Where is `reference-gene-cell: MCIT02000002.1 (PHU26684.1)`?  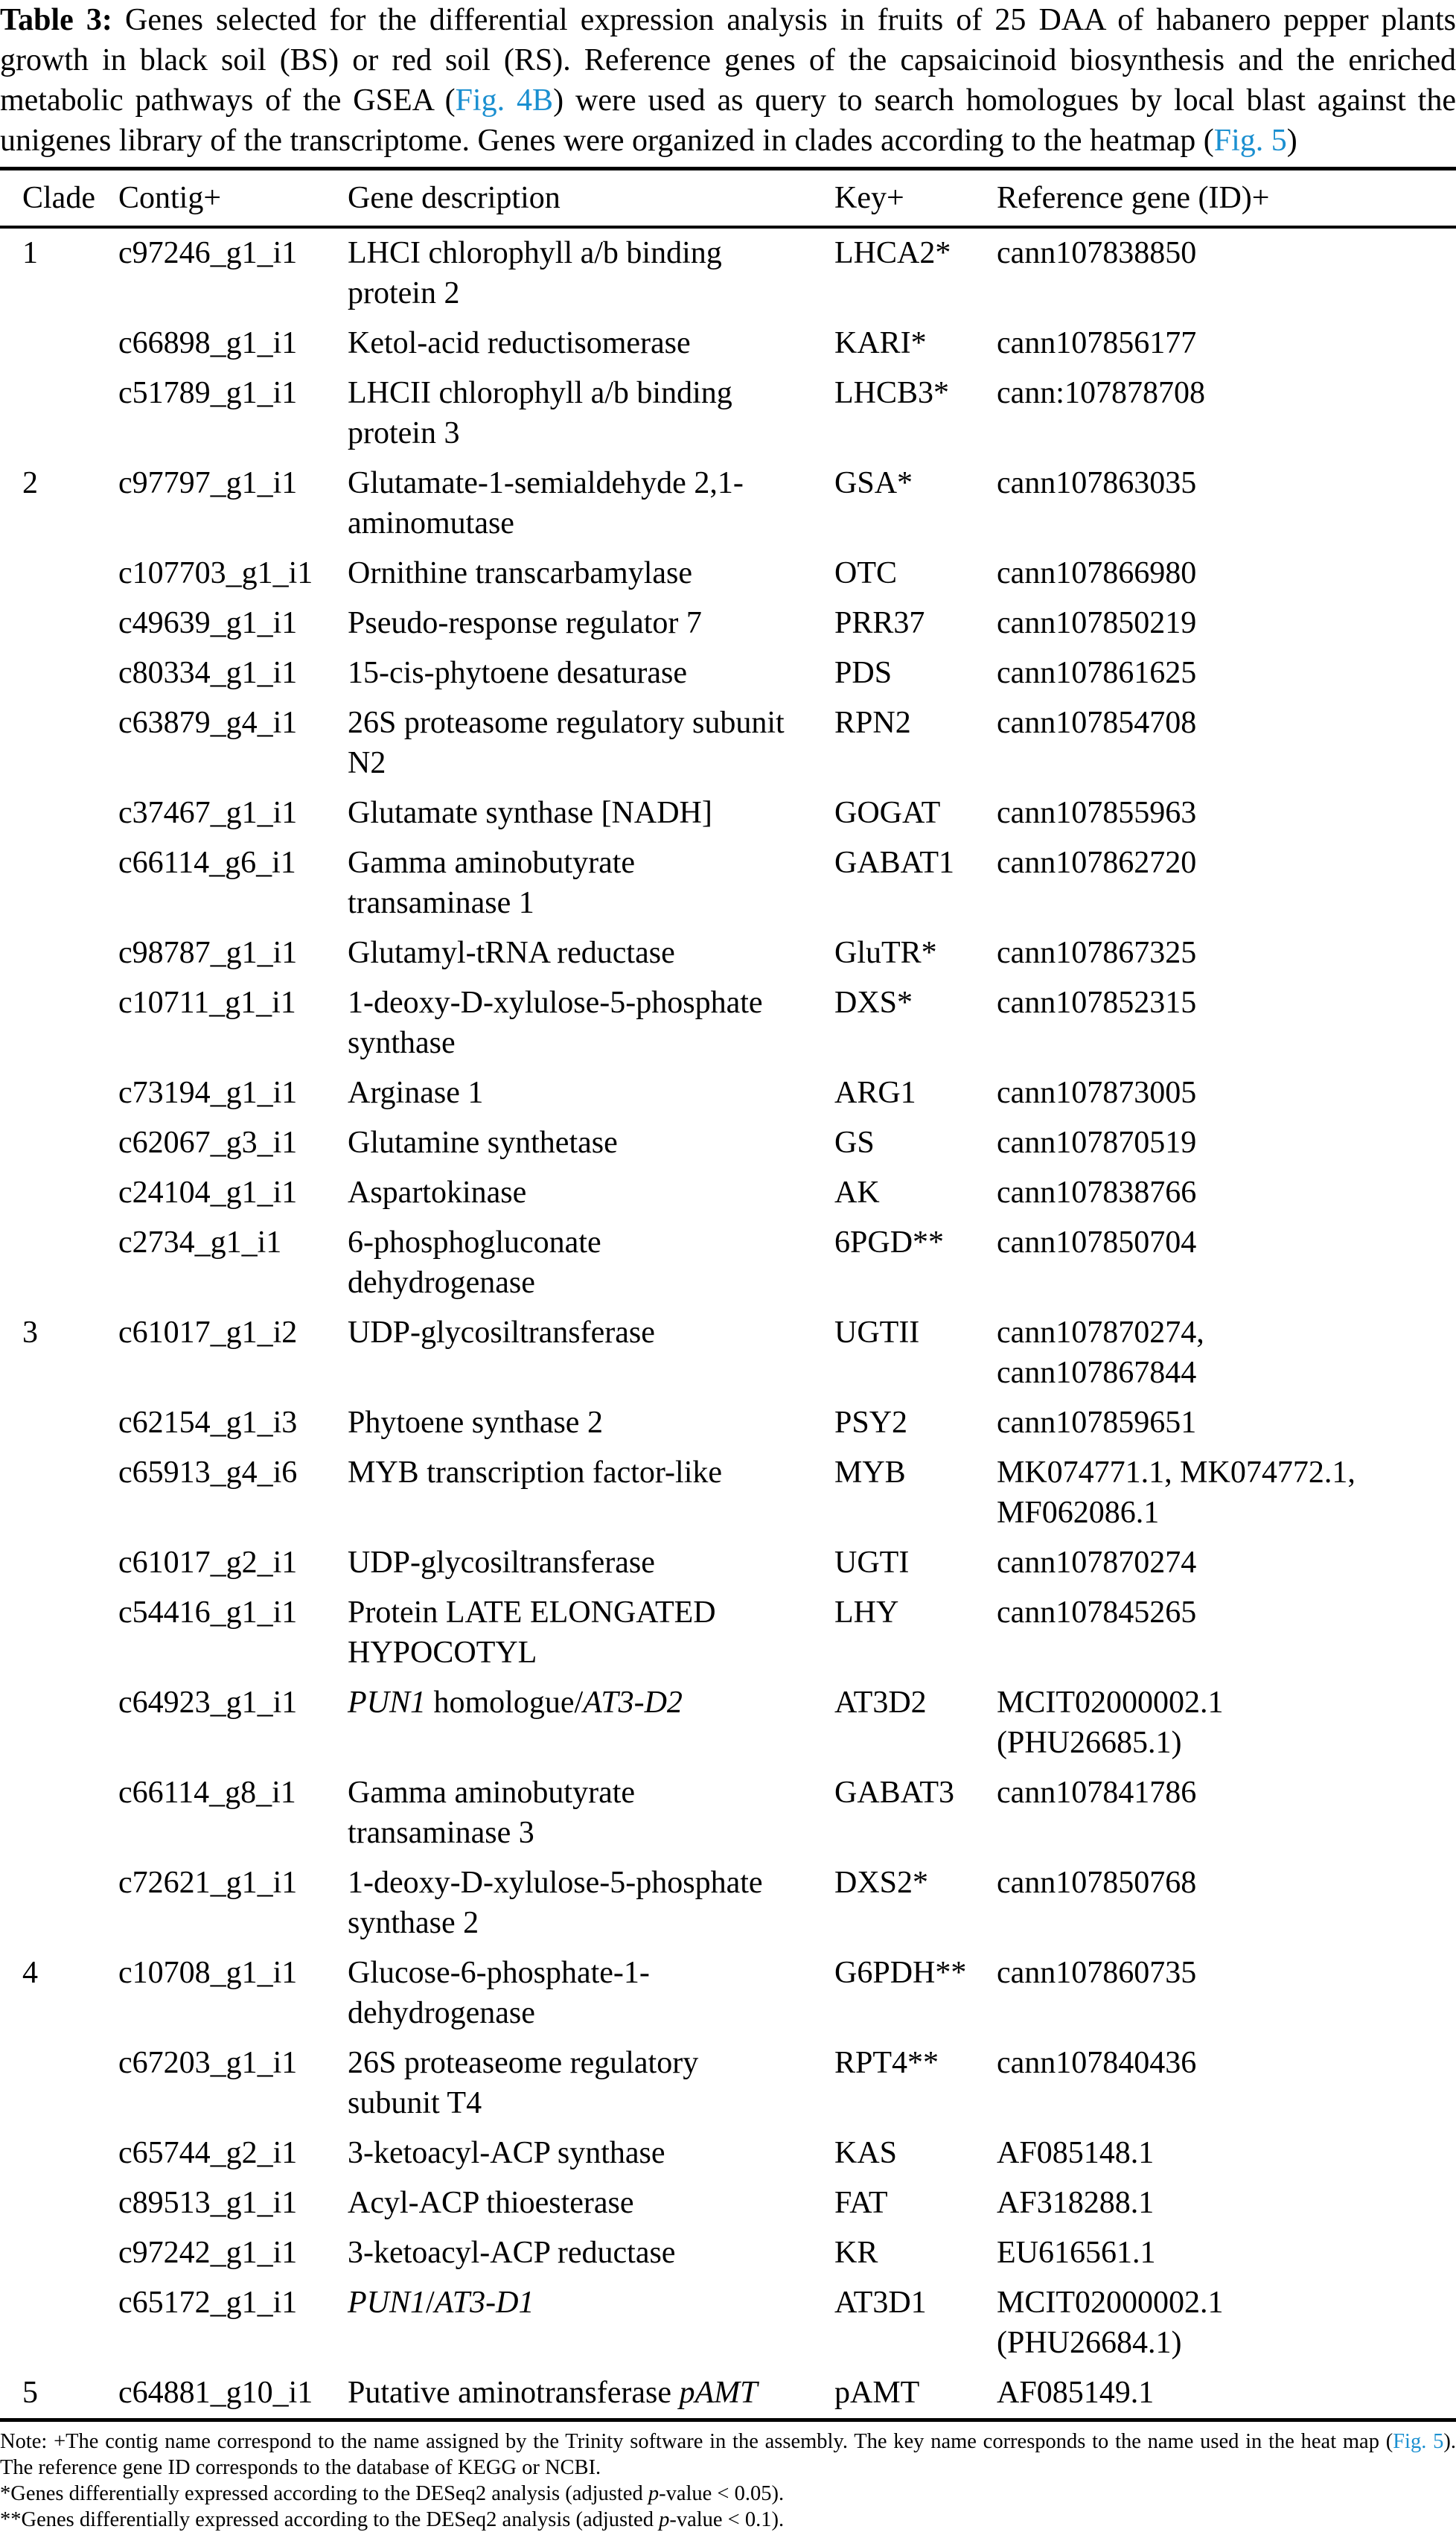 reference-gene-cell: MCIT02000002.1 (PHU26684.1) is located at coordinates (1110, 2323).